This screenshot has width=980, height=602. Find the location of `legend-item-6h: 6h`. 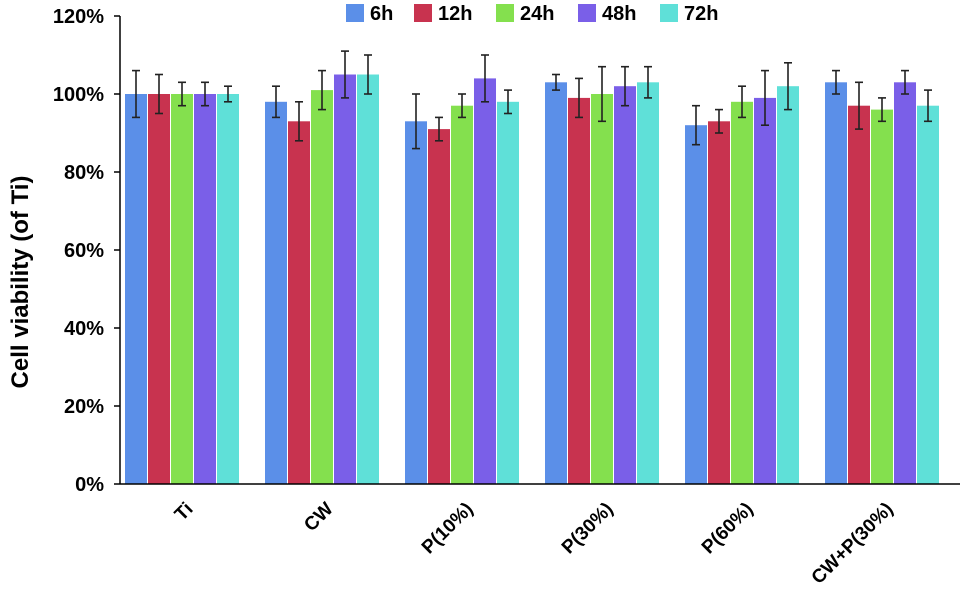

legend-item-6h: 6h is located at coordinates (369, 14).